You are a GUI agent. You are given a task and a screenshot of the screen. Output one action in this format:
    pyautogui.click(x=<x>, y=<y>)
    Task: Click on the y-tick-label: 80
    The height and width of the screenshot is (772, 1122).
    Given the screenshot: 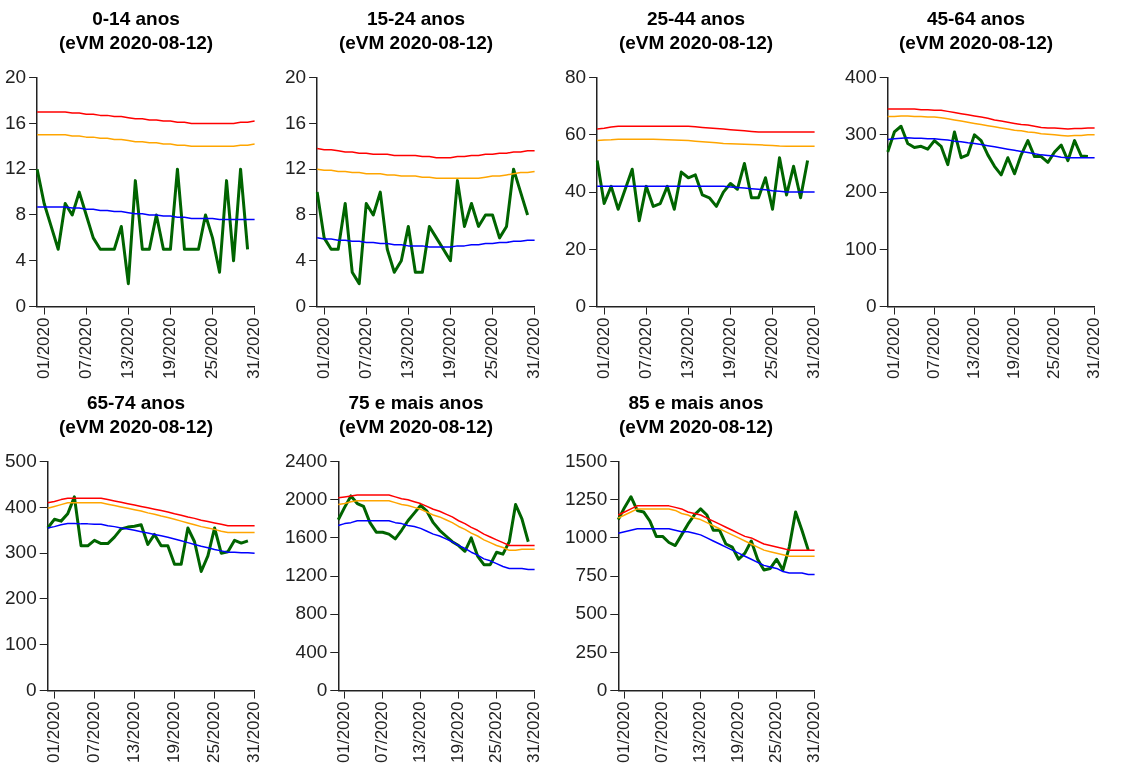 What is the action you would take?
    pyautogui.click(x=575, y=76)
    